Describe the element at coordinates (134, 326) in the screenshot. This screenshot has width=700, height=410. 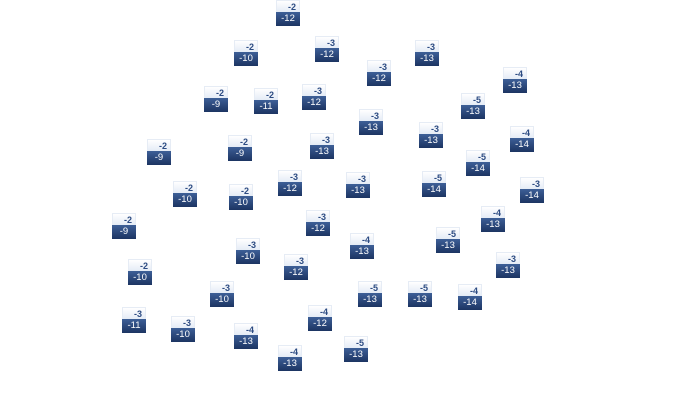
I see `node-value-bottom: -11` at that location.